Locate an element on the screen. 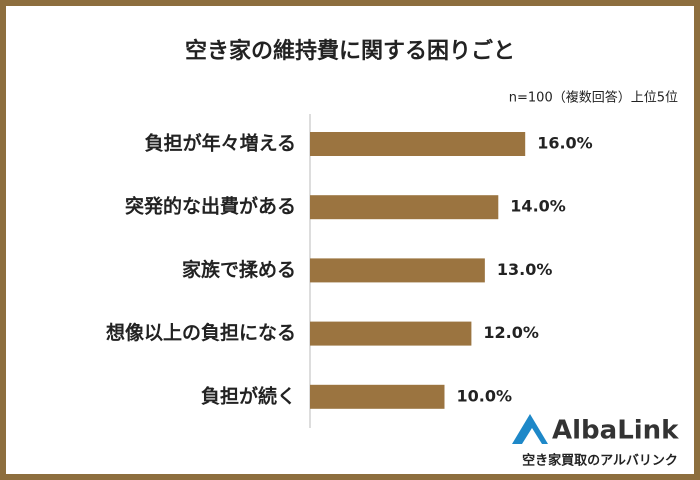  value-label: 16.0% is located at coordinates (565, 143).